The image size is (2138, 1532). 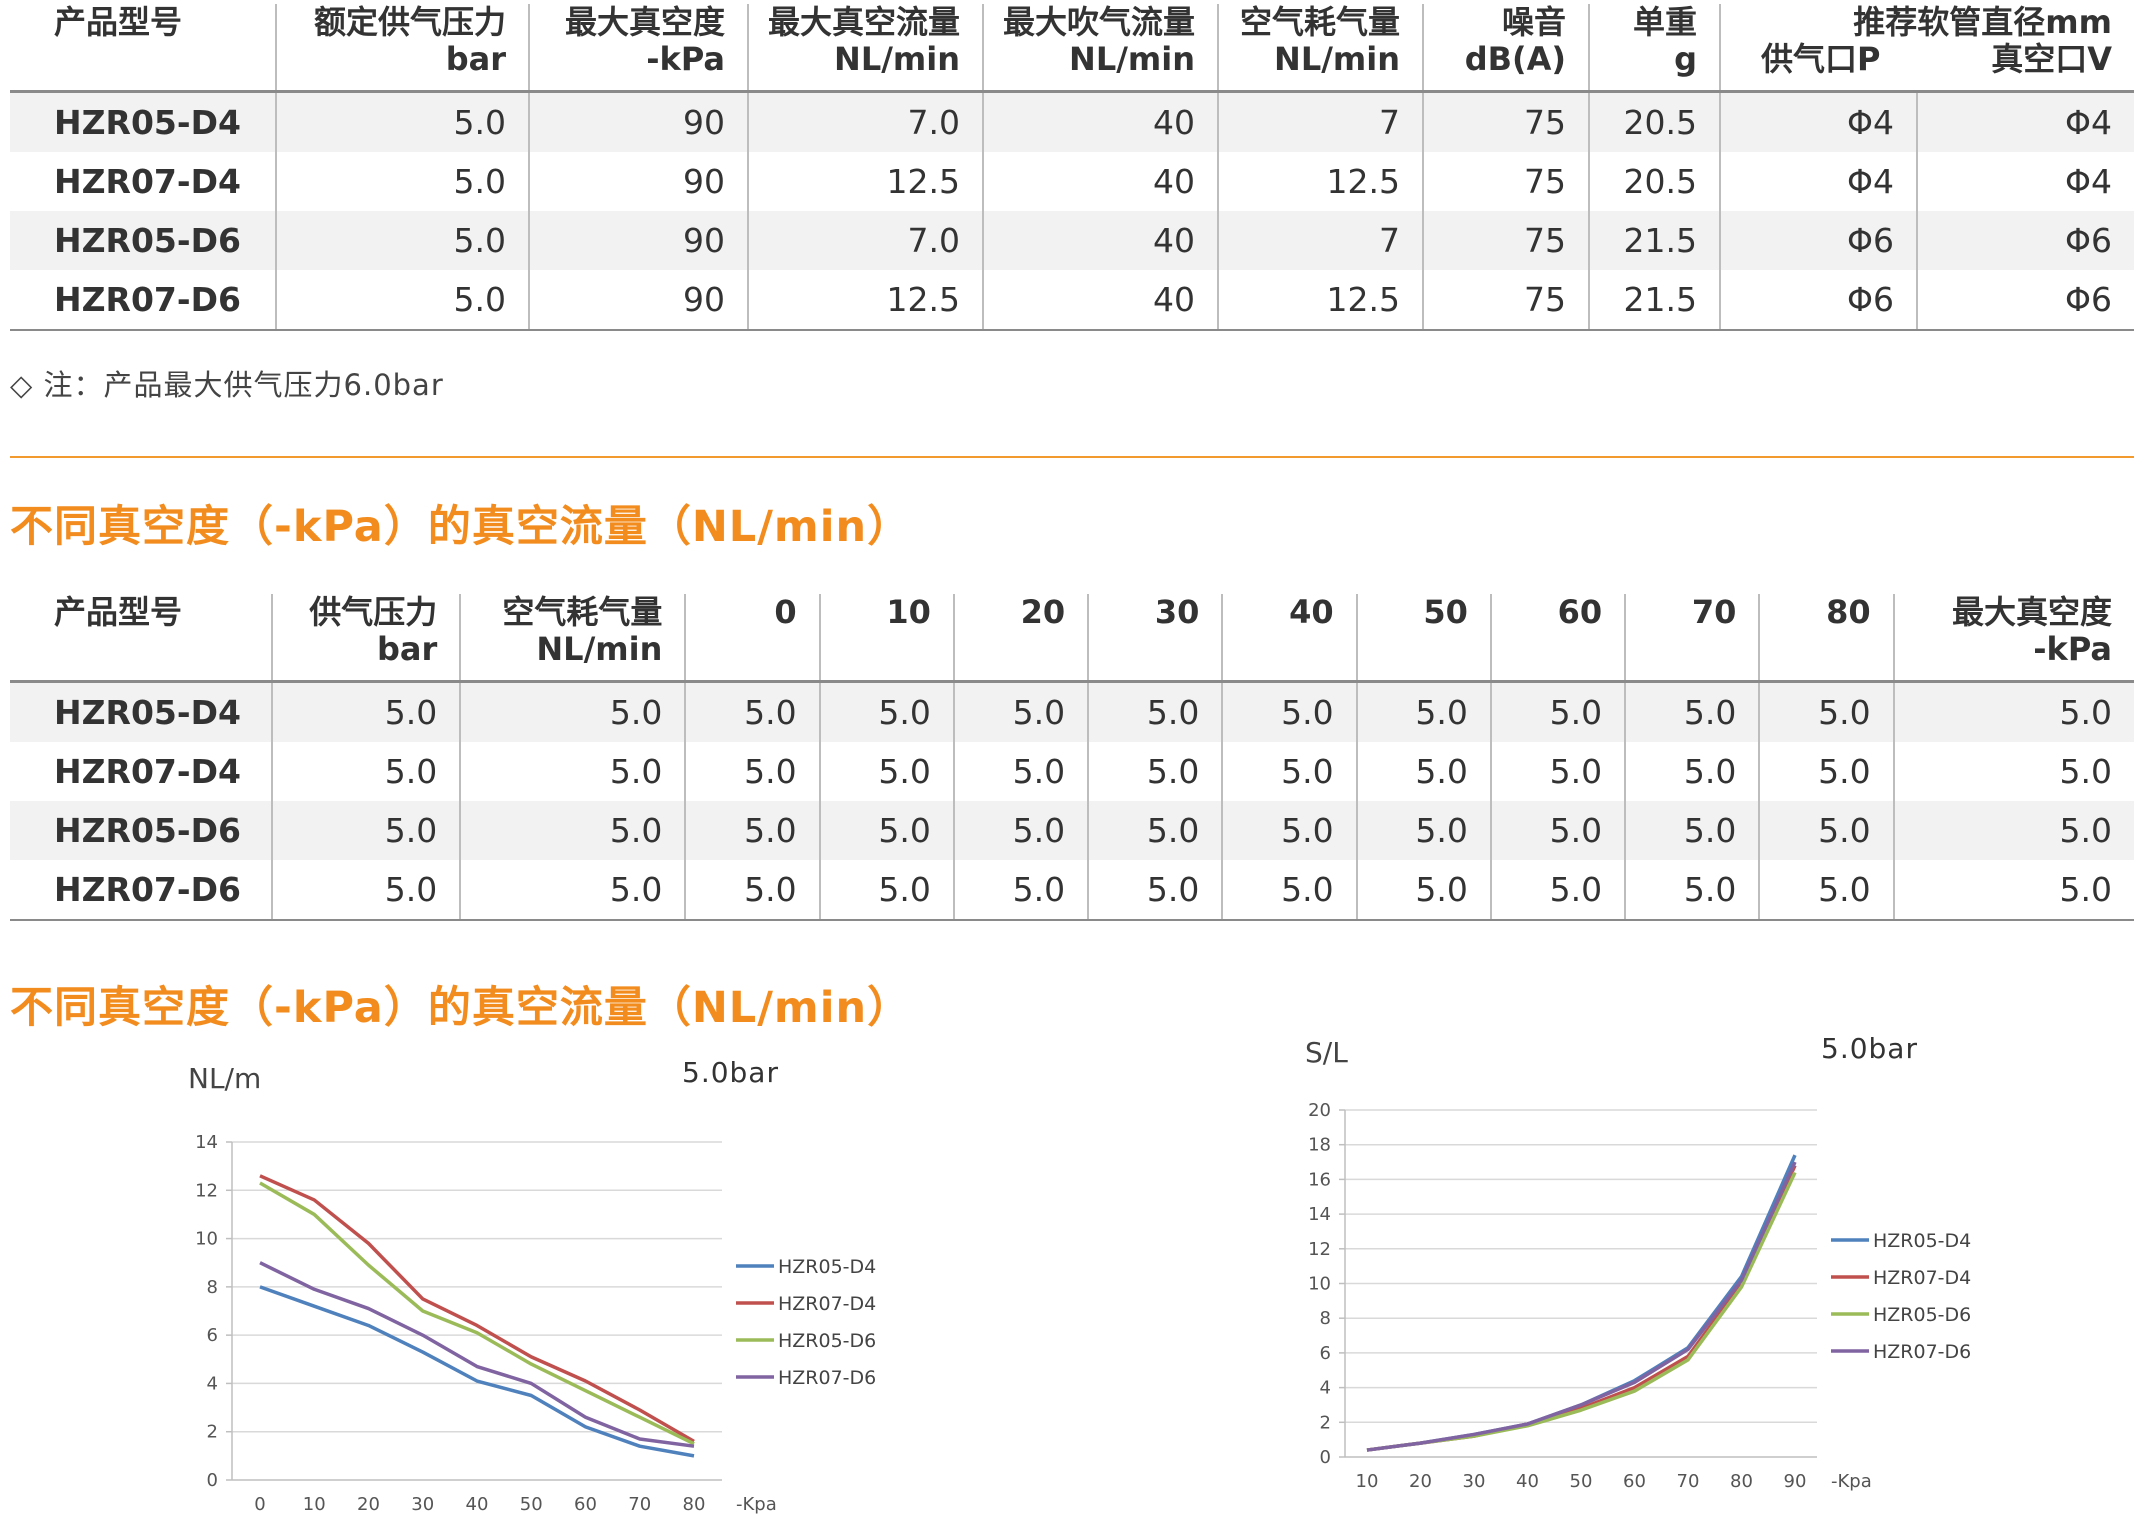 I want to click on value-cell: 7, so click(x=1320, y=240).